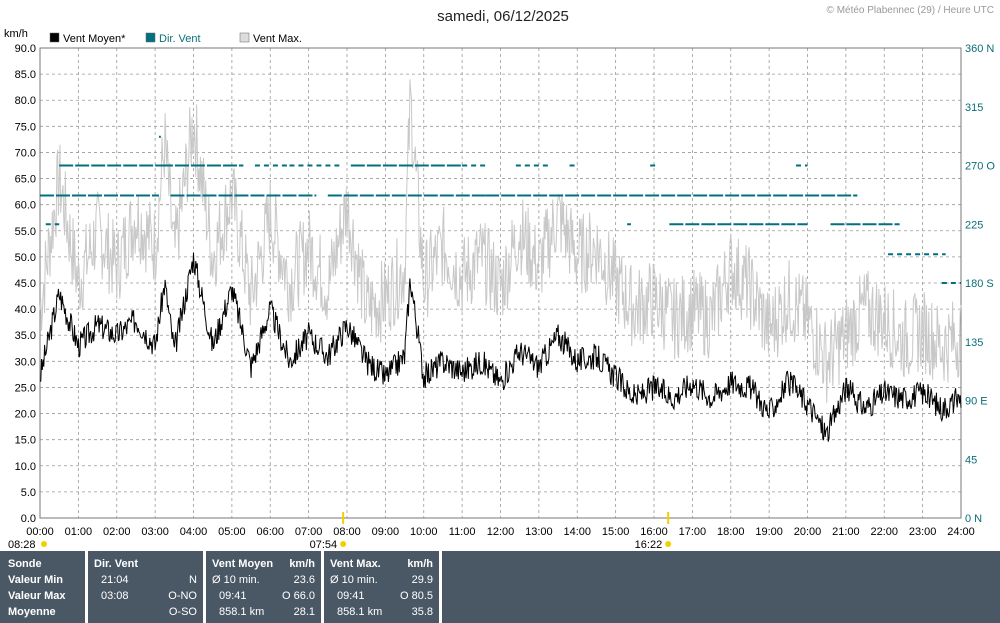 The height and width of the screenshot is (623, 1000). What do you see at coordinates (501, 532) in the screenshot?
I see `x-tick-label: 12:00` at bounding box center [501, 532].